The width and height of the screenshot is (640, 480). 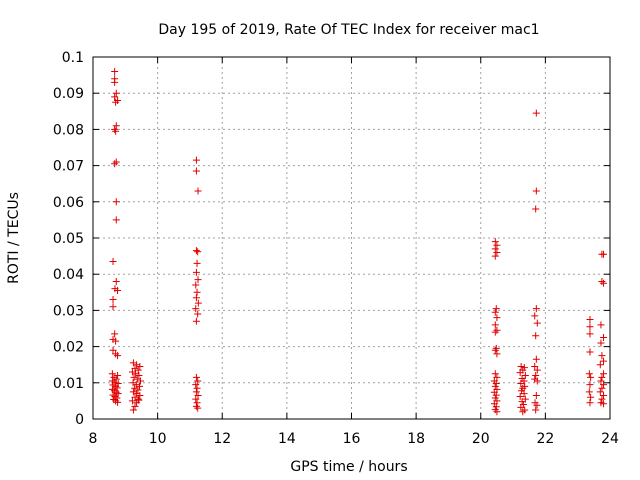 I want to click on x-tick-label: 14, so click(x=287, y=439).